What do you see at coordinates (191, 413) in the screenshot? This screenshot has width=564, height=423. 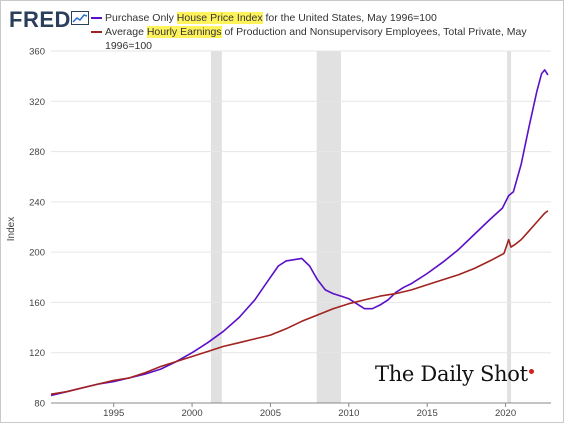 I see `x-tick-label: 2000` at bounding box center [191, 413].